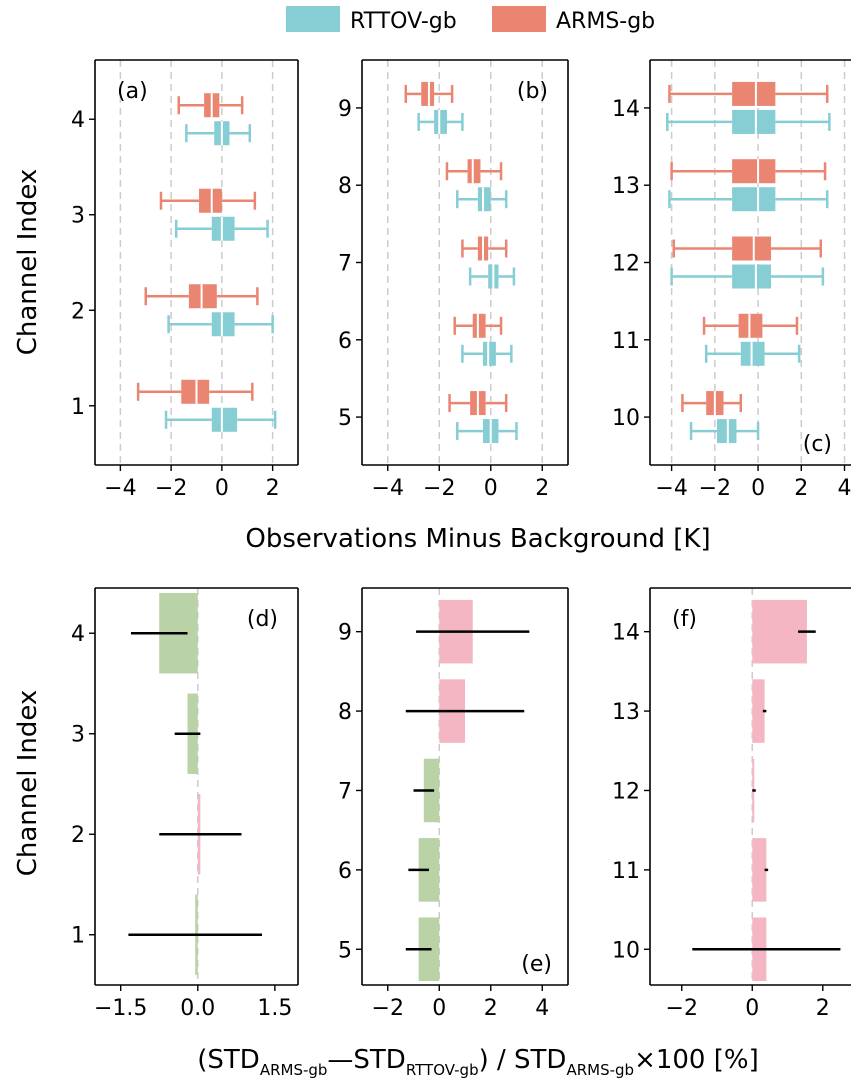 Image resolution: width=851 pixels, height=1090 pixels. Describe the element at coordinates (403, 21) in the screenshot. I see `legend-label-rttov: RTTOV-gb` at that location.